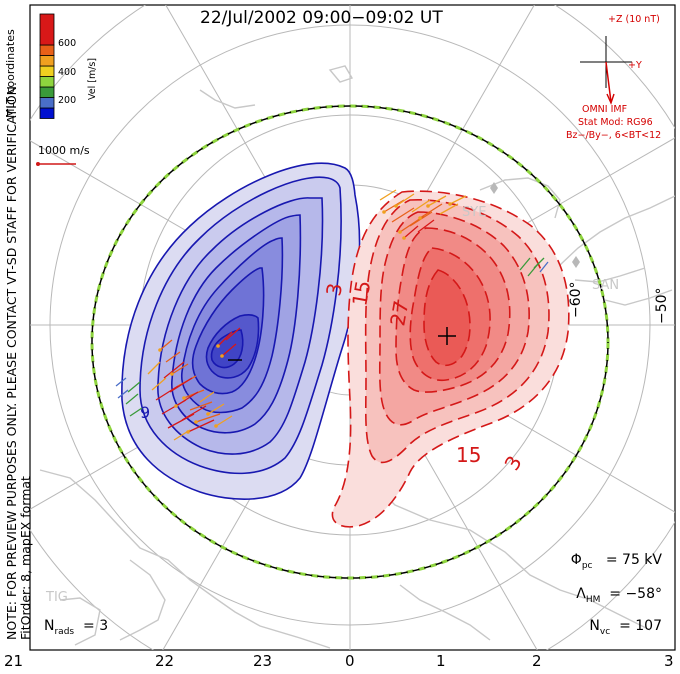 The width and height of the screenshot is (680, 674). I want to click on contour-label: 27, so click(399, 313).